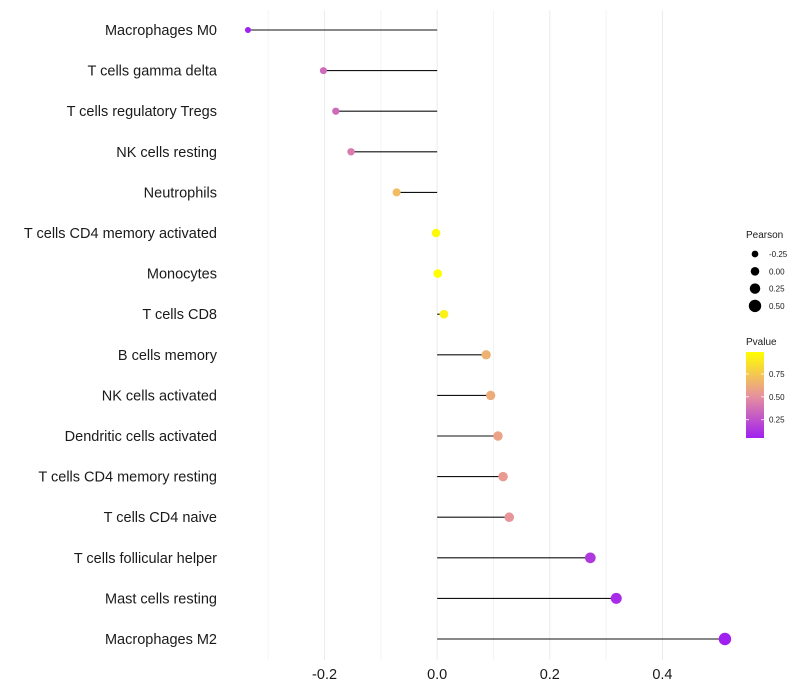 The height and width of the screenshot is (700, 800). I want to click on x-tick-label: -0.2, so click(324, 675).